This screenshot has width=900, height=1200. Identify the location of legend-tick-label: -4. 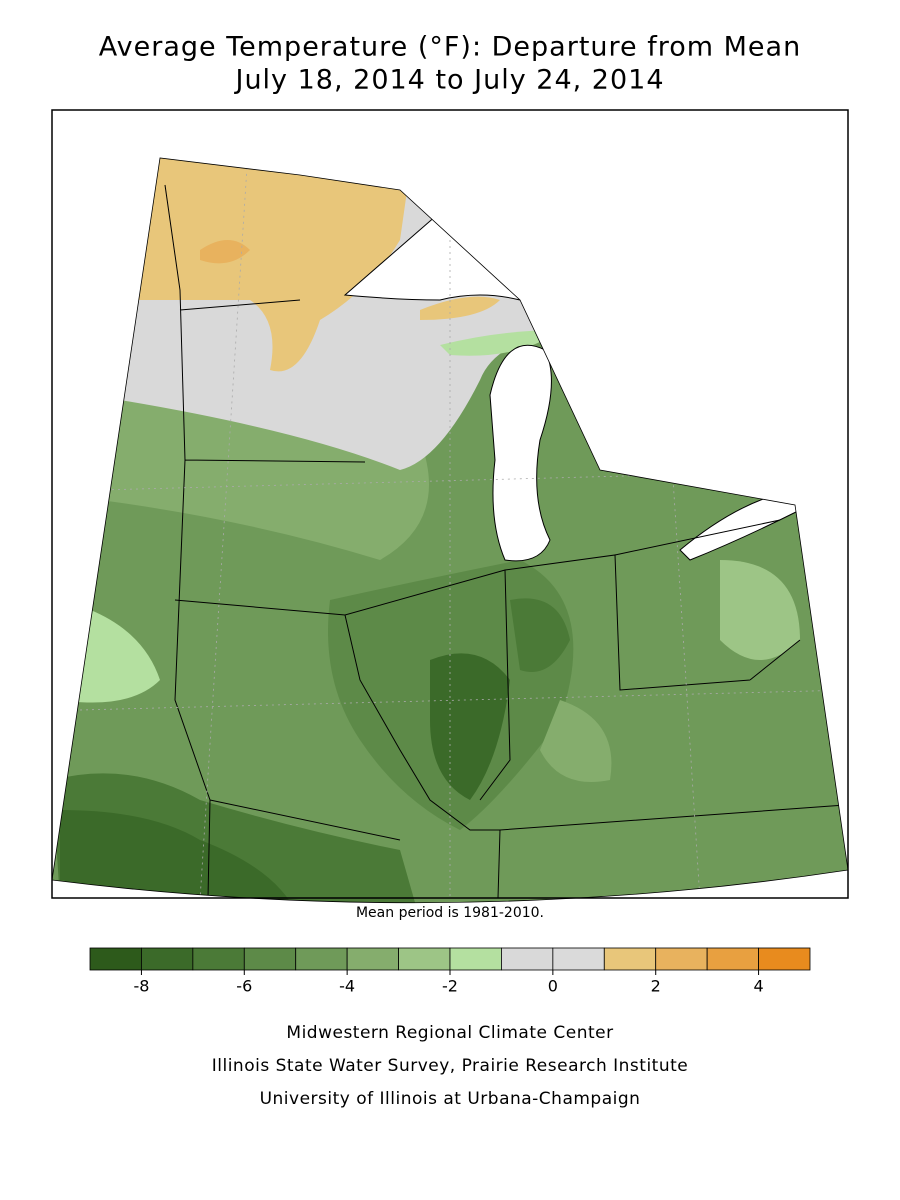
(347, 986).